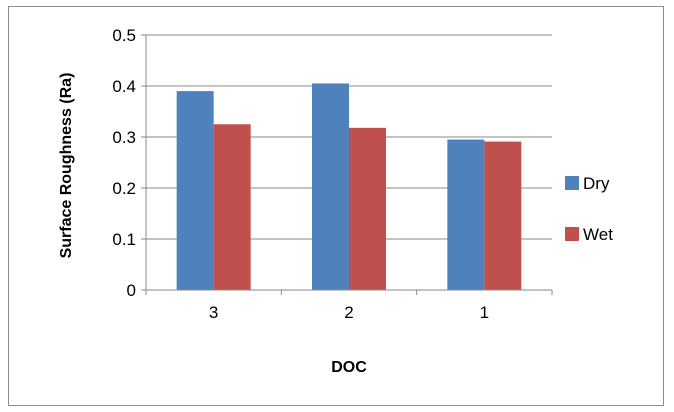 The width and height of the screenshot is (674, 412). Describe the element at coordinates (596, 183) in the screenshot. I see `legend-label-dry: Dry` at that location.